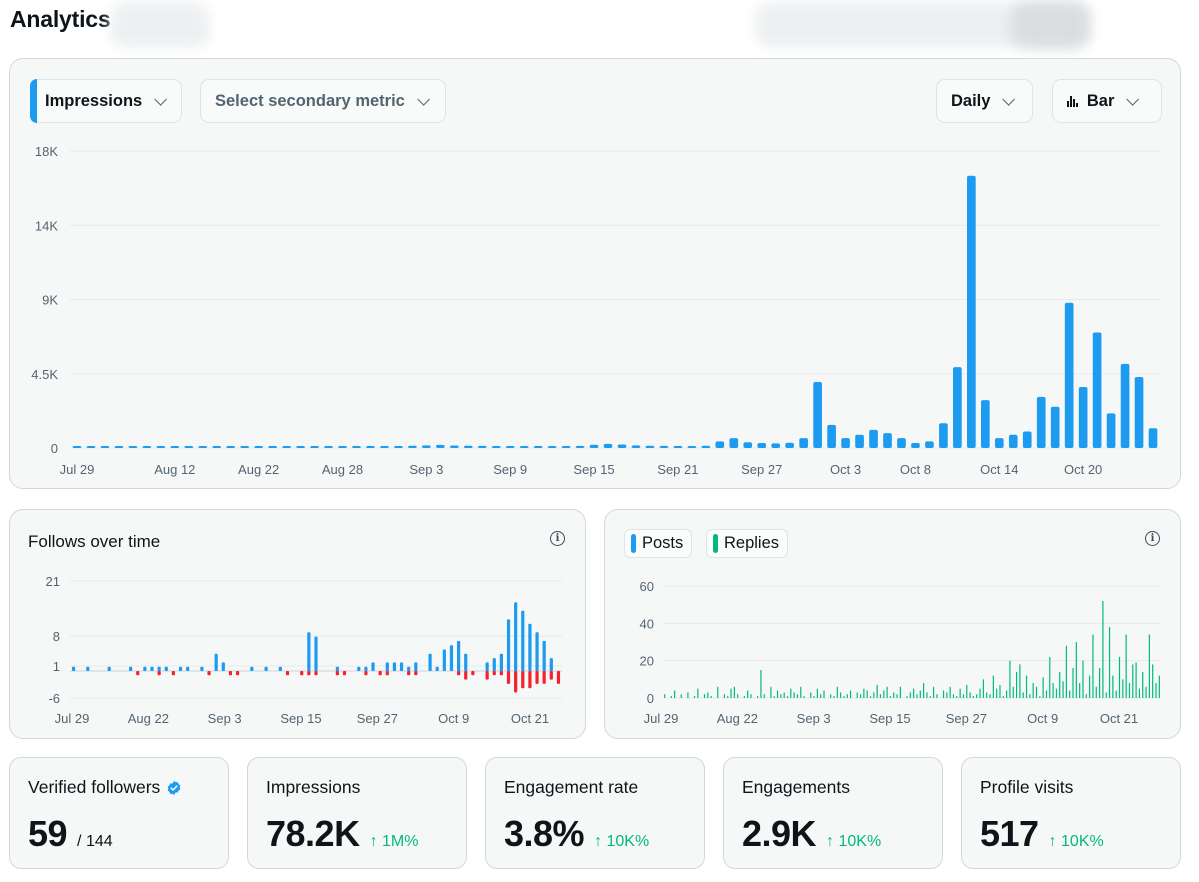 The image size is (1199, 882). I want to click on y-tick-label: 0, so click(54, 448).